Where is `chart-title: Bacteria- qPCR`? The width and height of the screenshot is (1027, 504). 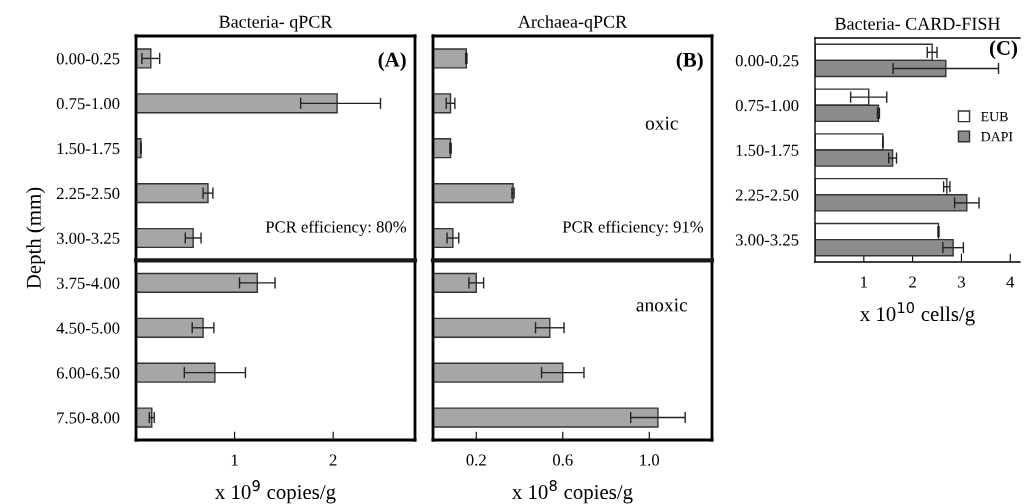
chart-title: Bacteria- qPCR is located at coordinates (276, 23).